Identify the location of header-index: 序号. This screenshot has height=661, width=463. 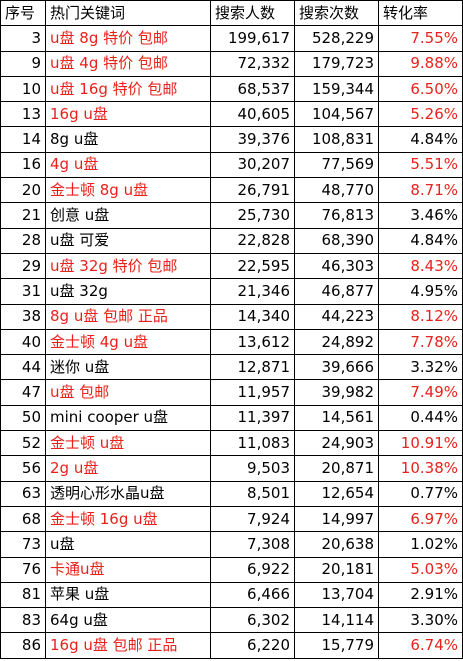
(23, 13).